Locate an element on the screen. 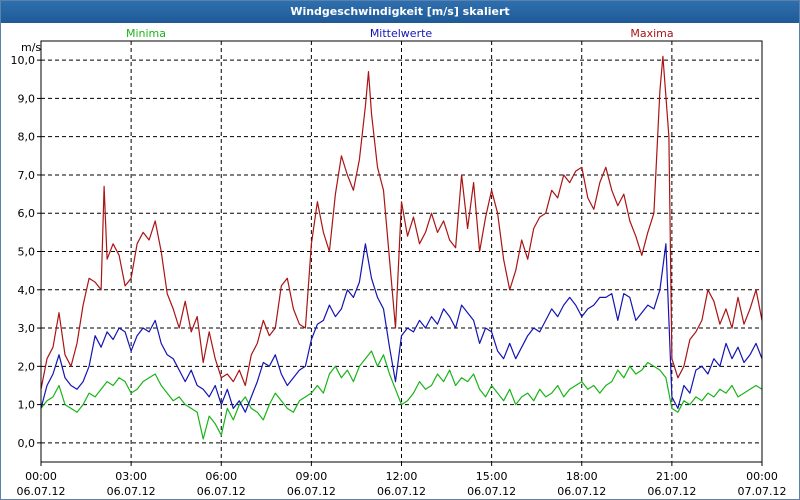 This screenshot has height=500, width=800. y-tick-label: 9,0 is located at coordinates (27, 98).